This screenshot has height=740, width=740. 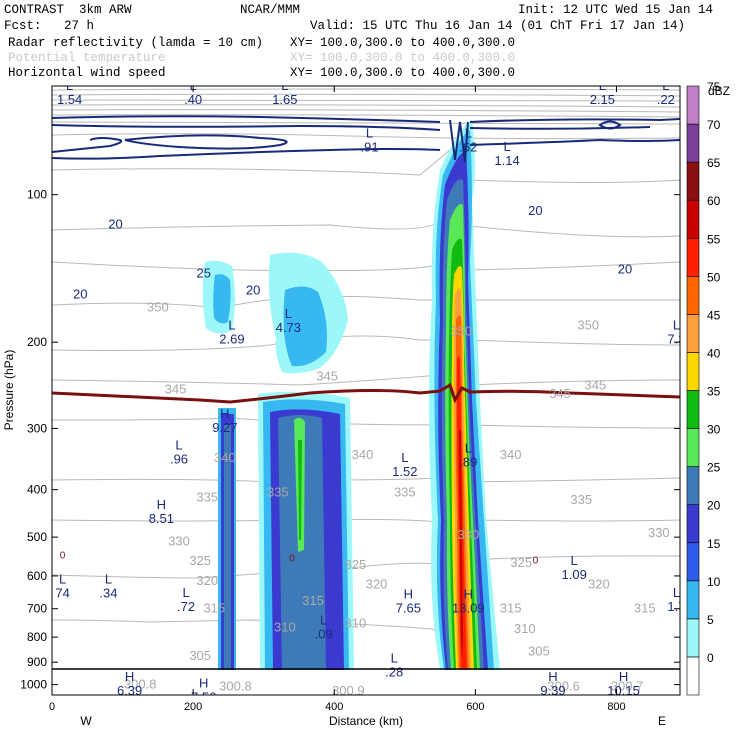 I want to click on extremum-value: 1.7, so click(x=676, y=606).